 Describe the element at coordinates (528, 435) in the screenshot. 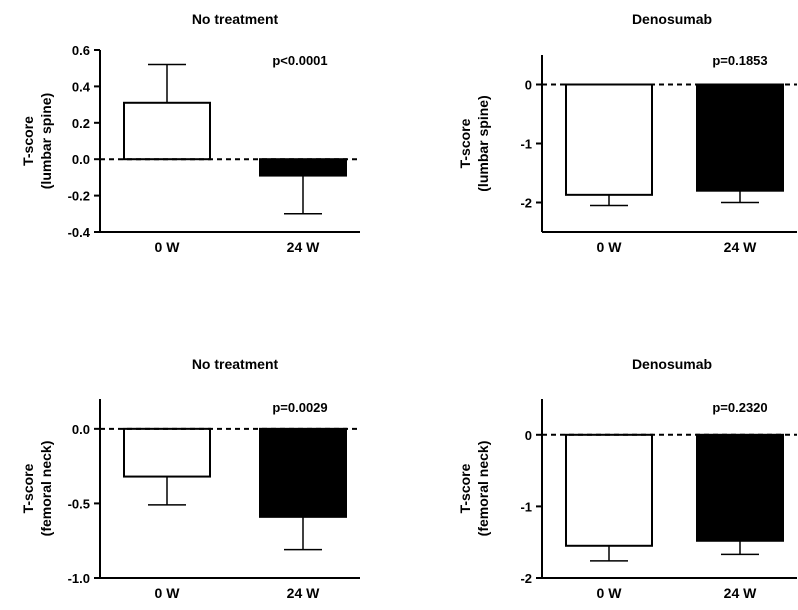

I see `panel-4-y-tick-label: 0` at that location.